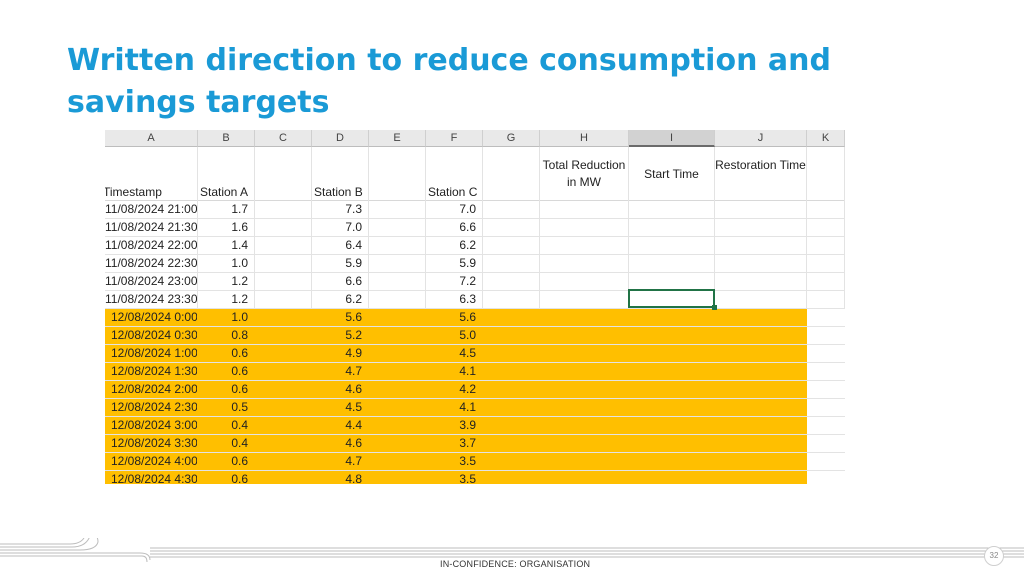  Describe the element at coordinates (340, 246) in the screenshot. I see `cell-station-b: 6.4` at that location.